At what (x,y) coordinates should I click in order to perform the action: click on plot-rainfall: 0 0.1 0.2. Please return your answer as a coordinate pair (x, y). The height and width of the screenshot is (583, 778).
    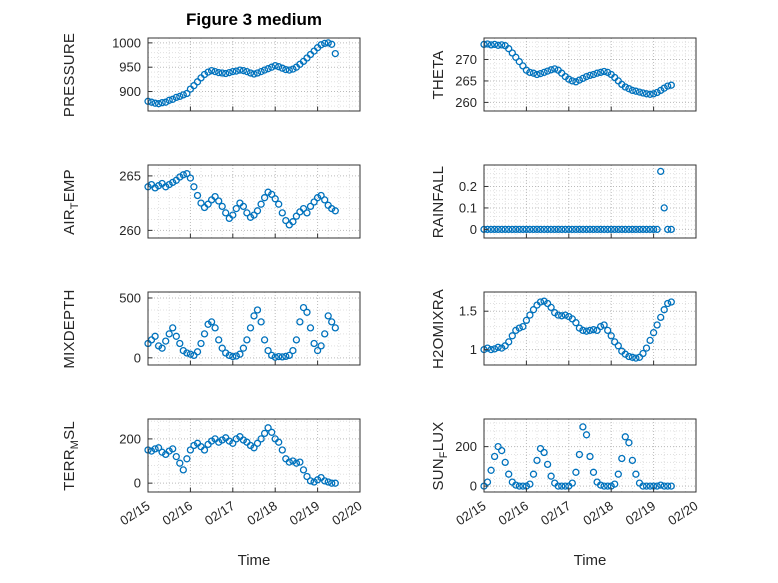
    Looking at the image, I should click on (578, 201).